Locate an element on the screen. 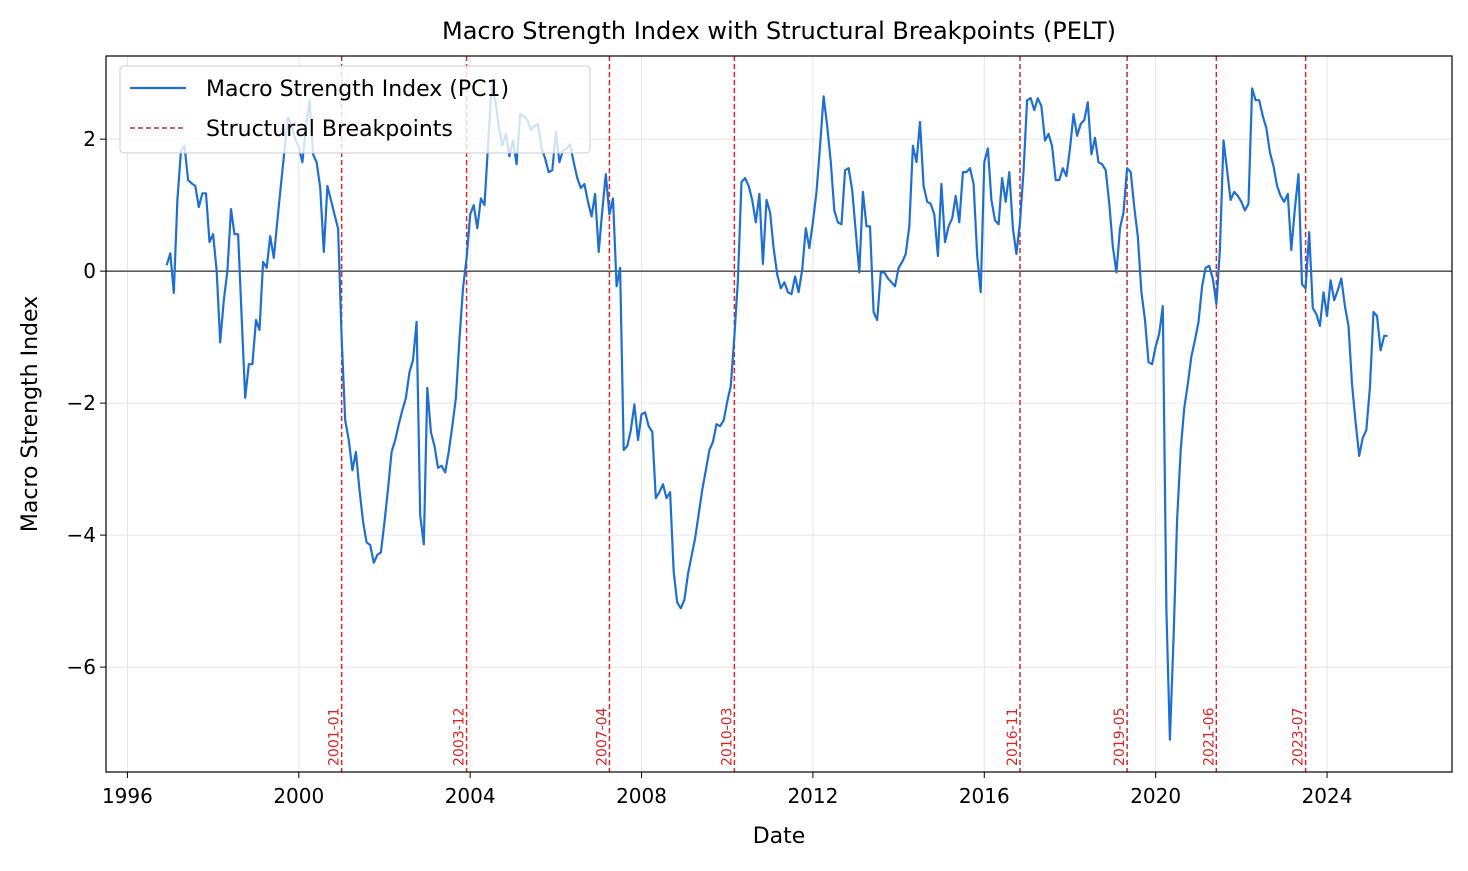 Image resolution: width=1468 pixels, height=871 pixels. breakpoint-label: 2021-06 is located at coordinates (1209, 736).